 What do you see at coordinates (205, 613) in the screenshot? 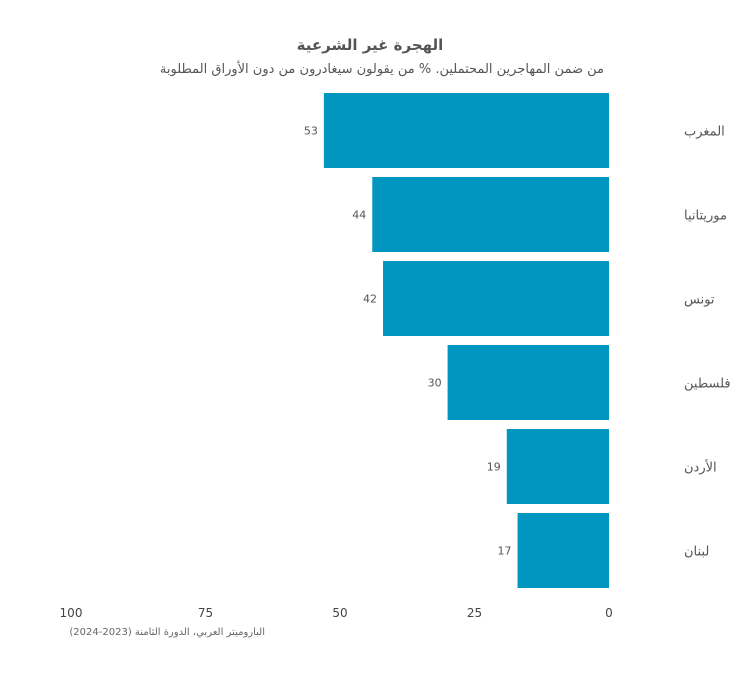
I see `x-tick-label: 75` at bounding box center [205, 613].